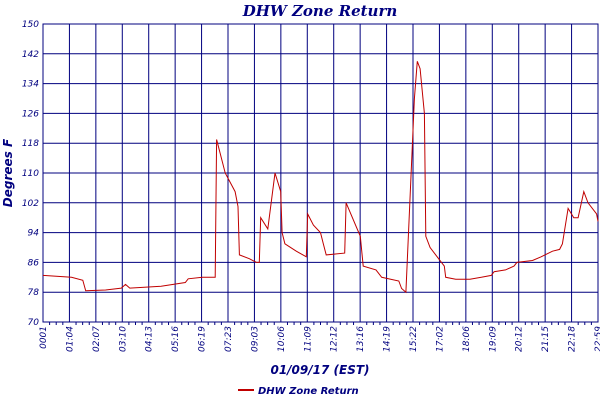 Image resolution: width=600 pixels, height=400 pixels. I want to click on x-tick-label: 01:04, so click(70, 339).